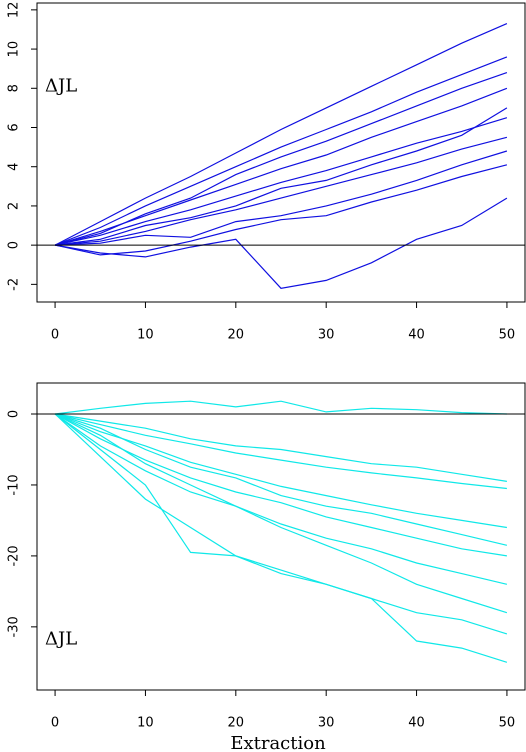 Image resolution: width=526 pixels, height=752 pixels. Describe the element at coordinates (14, 284) in the screenshot. I see `y-tick-label: -2` at that location.